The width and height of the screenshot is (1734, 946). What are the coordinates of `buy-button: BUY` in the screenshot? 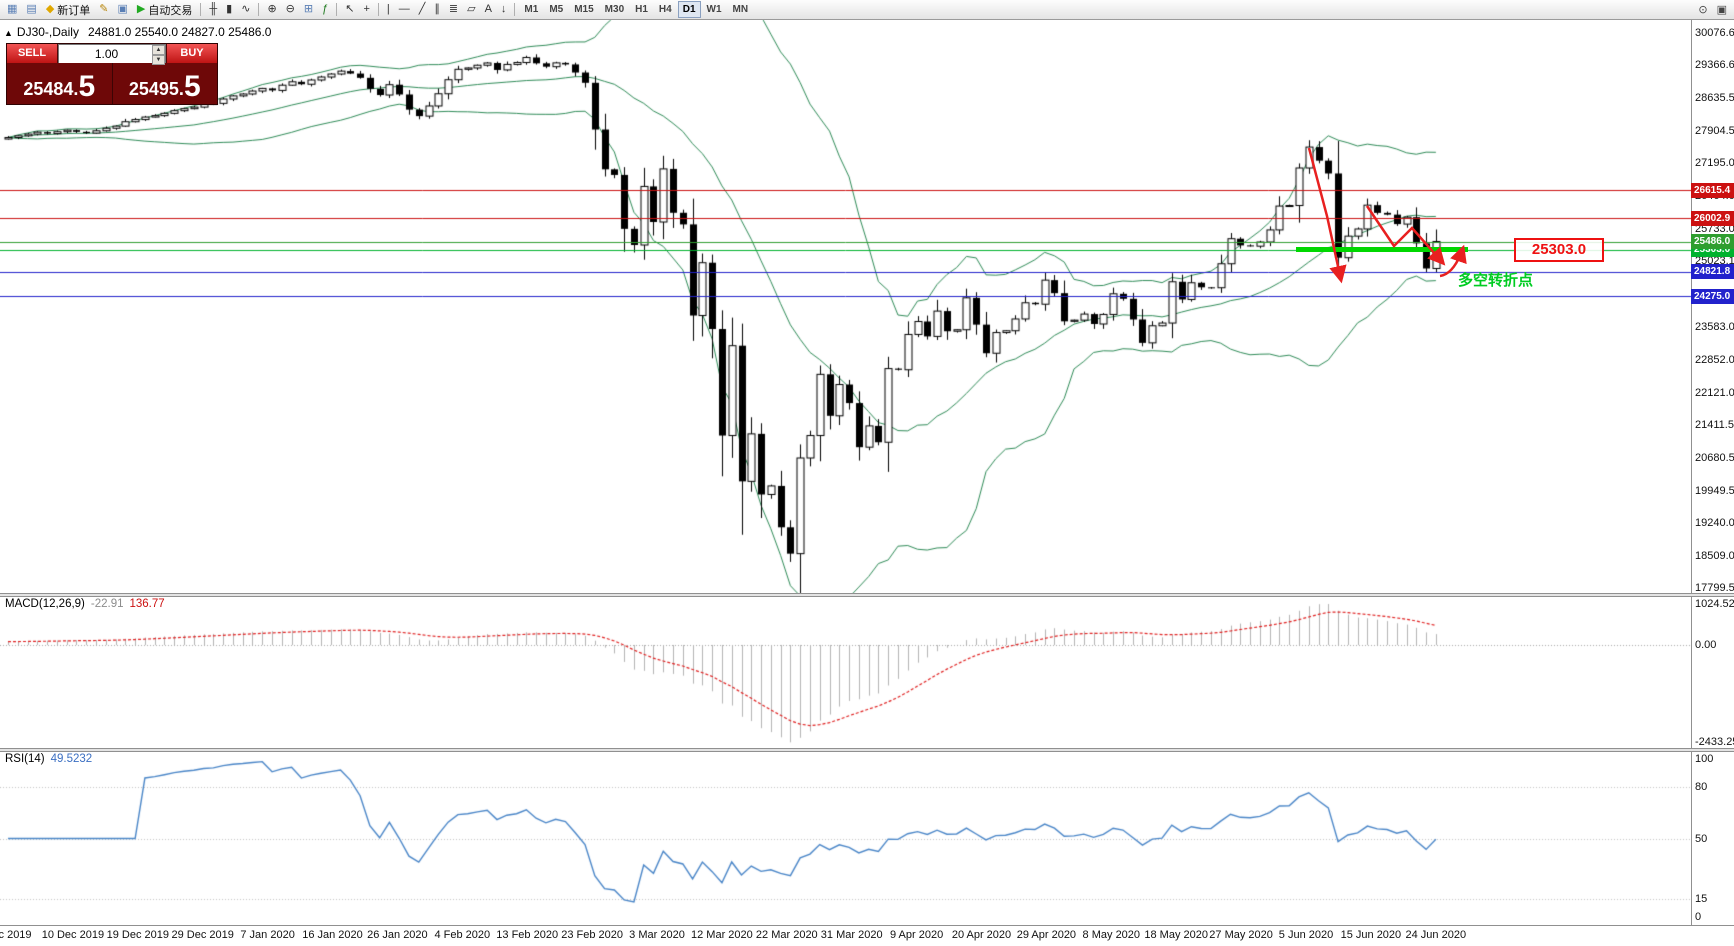 It's located at (192, 53).